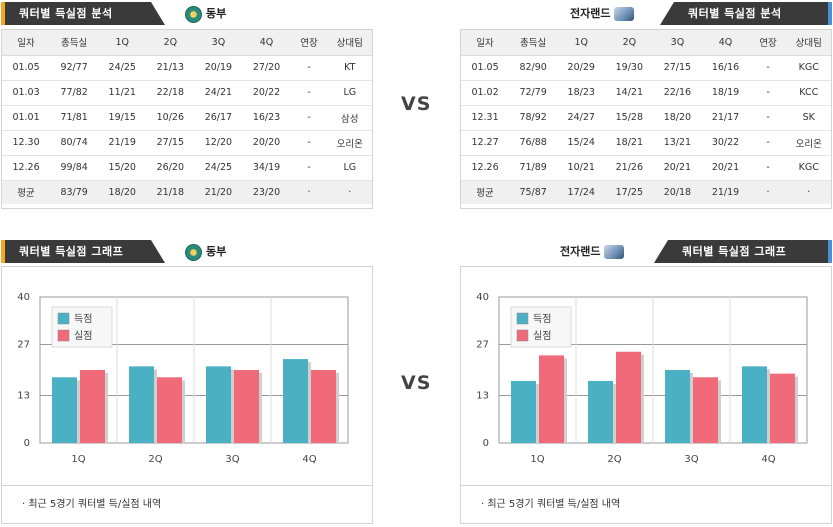 The height and width of the screenshot is (527, 833). Describe the element at coordinates (482, 396) in the screenshot. I see `y-tick-label: 13` at that location.